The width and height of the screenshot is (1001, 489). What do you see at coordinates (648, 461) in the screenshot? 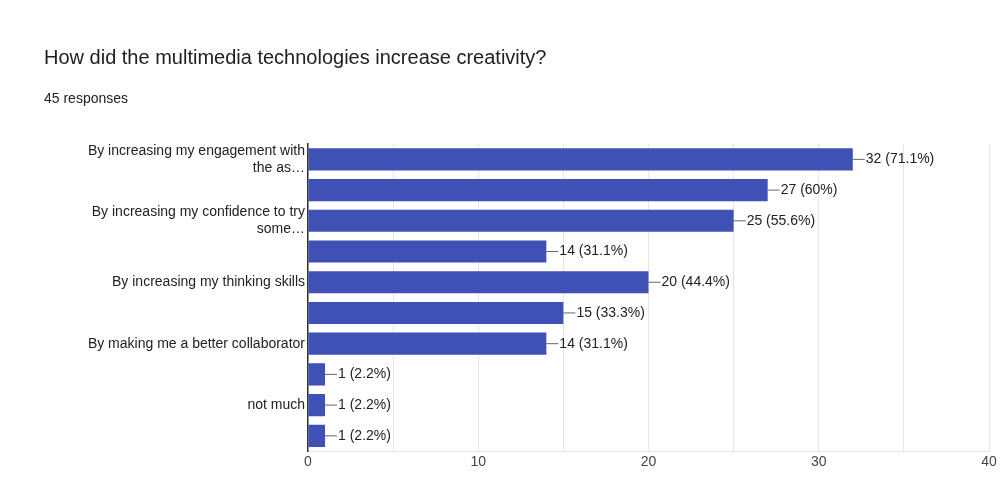
I see `x-tick-label: 20` at bounding box center [648, 461].